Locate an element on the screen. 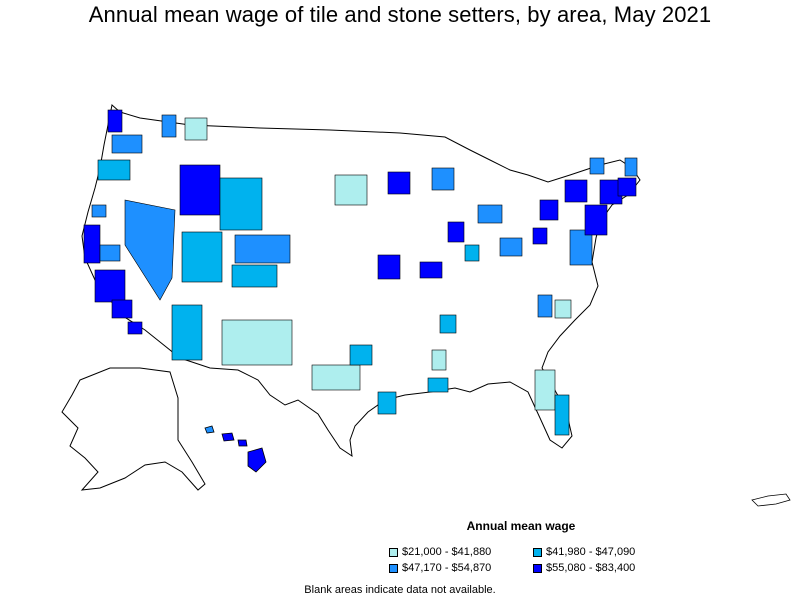 Image resolution: width=800 pixels, height=600 pixels. legend-item-2: $41,980 - $47,090 is located at coordinates (584, 552).